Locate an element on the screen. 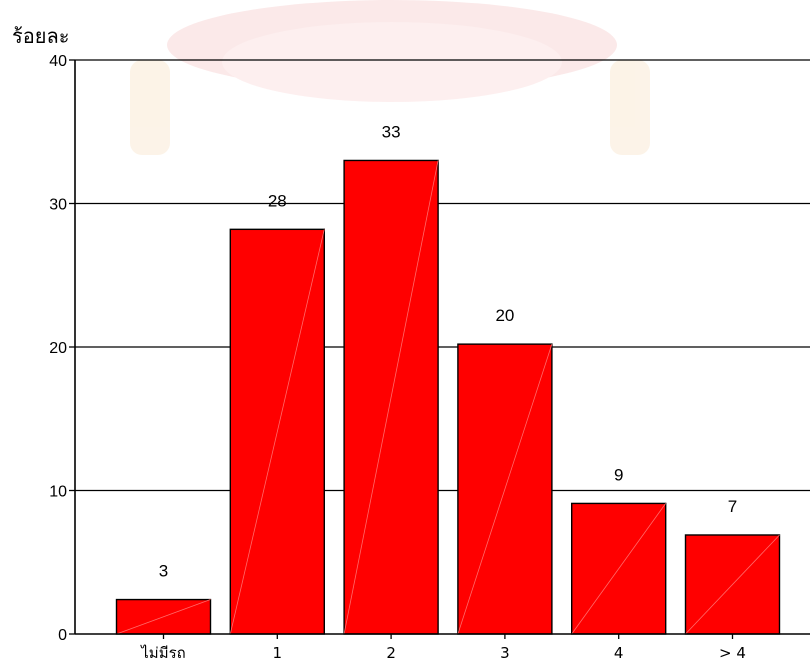  x-tick-label-2: 2 is located at coordinates (391, 653).